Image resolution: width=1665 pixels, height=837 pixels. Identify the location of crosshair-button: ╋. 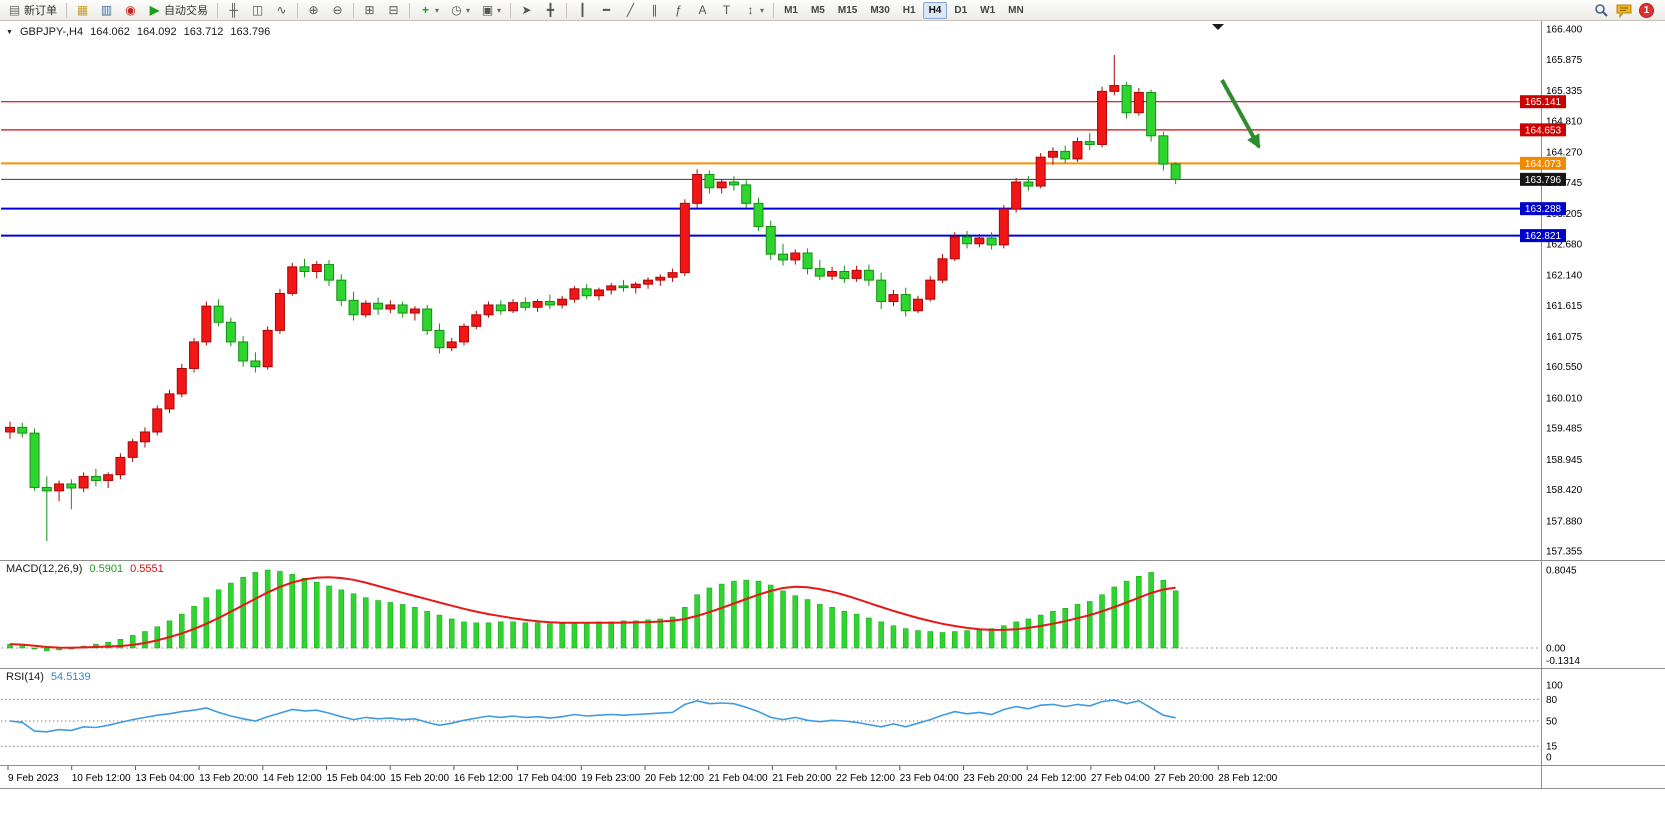
(550, 10).